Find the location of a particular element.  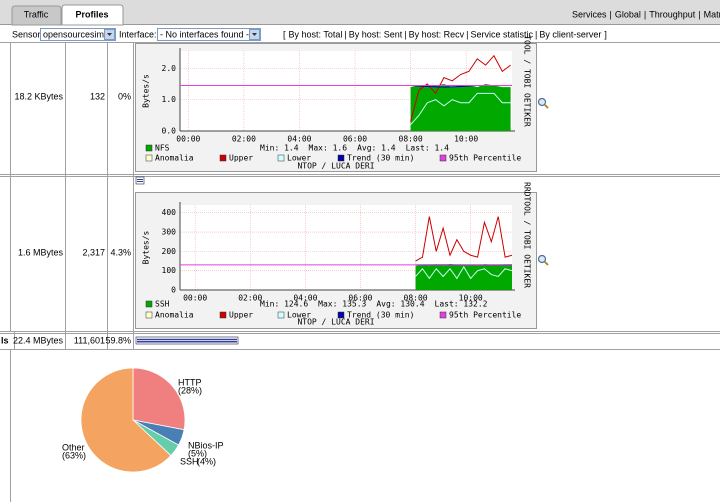

x-tick-label: 08:00 is located at coordinates (416, 298).